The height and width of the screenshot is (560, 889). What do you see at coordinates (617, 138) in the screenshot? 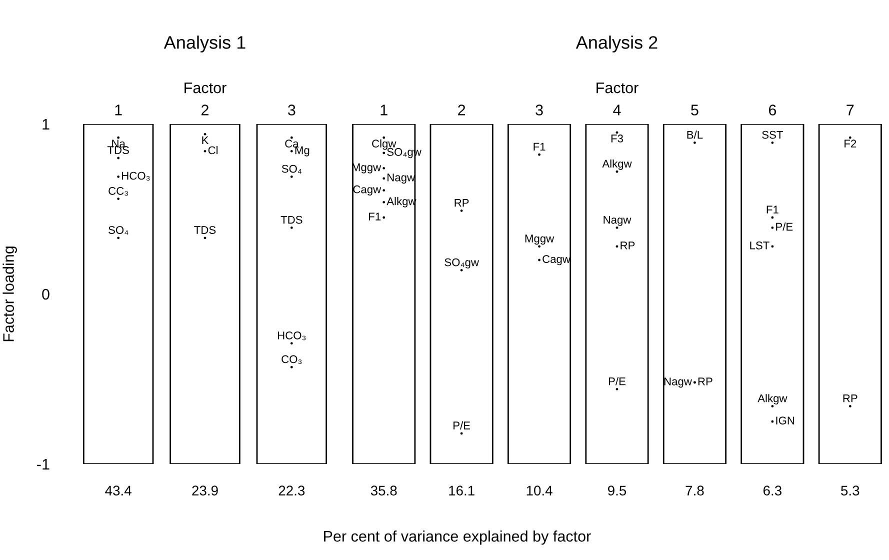
I see `series-label: F3` at bounding box center [617, 138].